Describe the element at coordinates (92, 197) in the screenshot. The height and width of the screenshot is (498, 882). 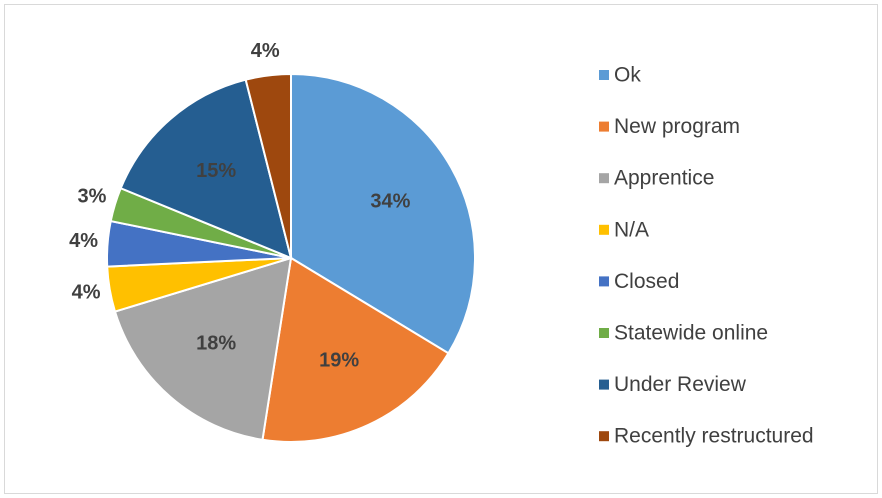
I see `value-label: 3%` at that location.